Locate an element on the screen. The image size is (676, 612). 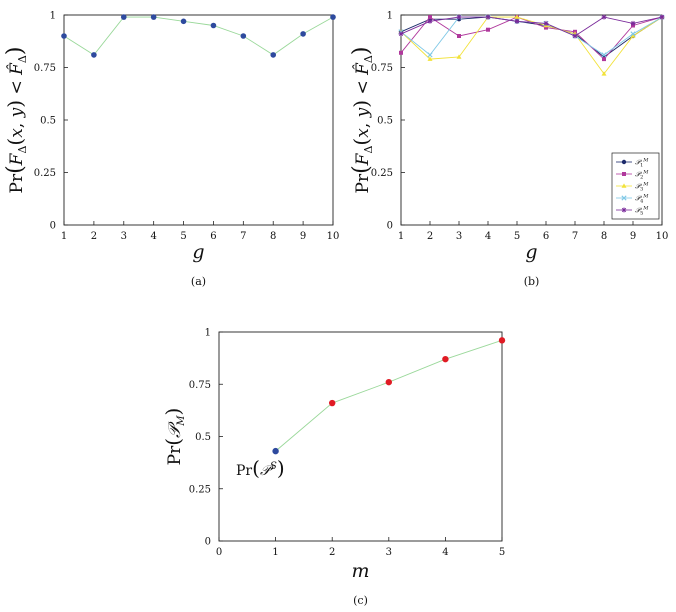
series-line-P5M is located at coordinates (531, 26).